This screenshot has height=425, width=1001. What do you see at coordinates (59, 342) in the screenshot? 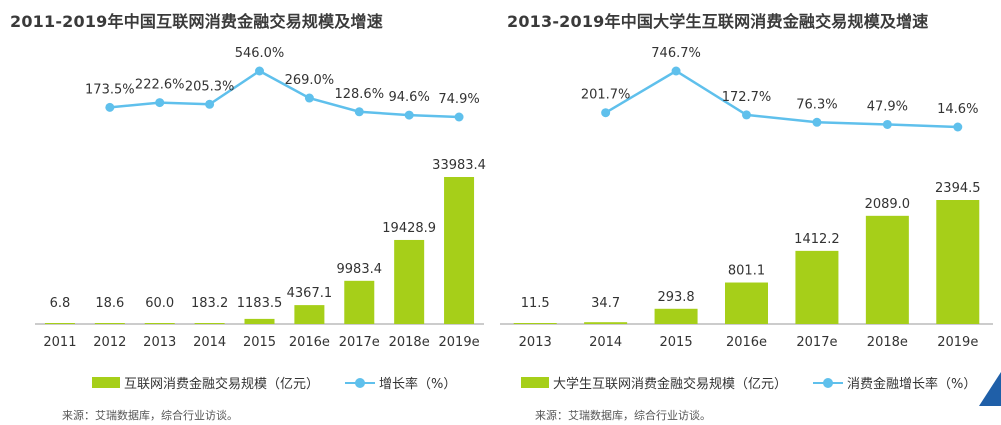
I see `x-tick-label: 2011` at bounding box center [59, 342].